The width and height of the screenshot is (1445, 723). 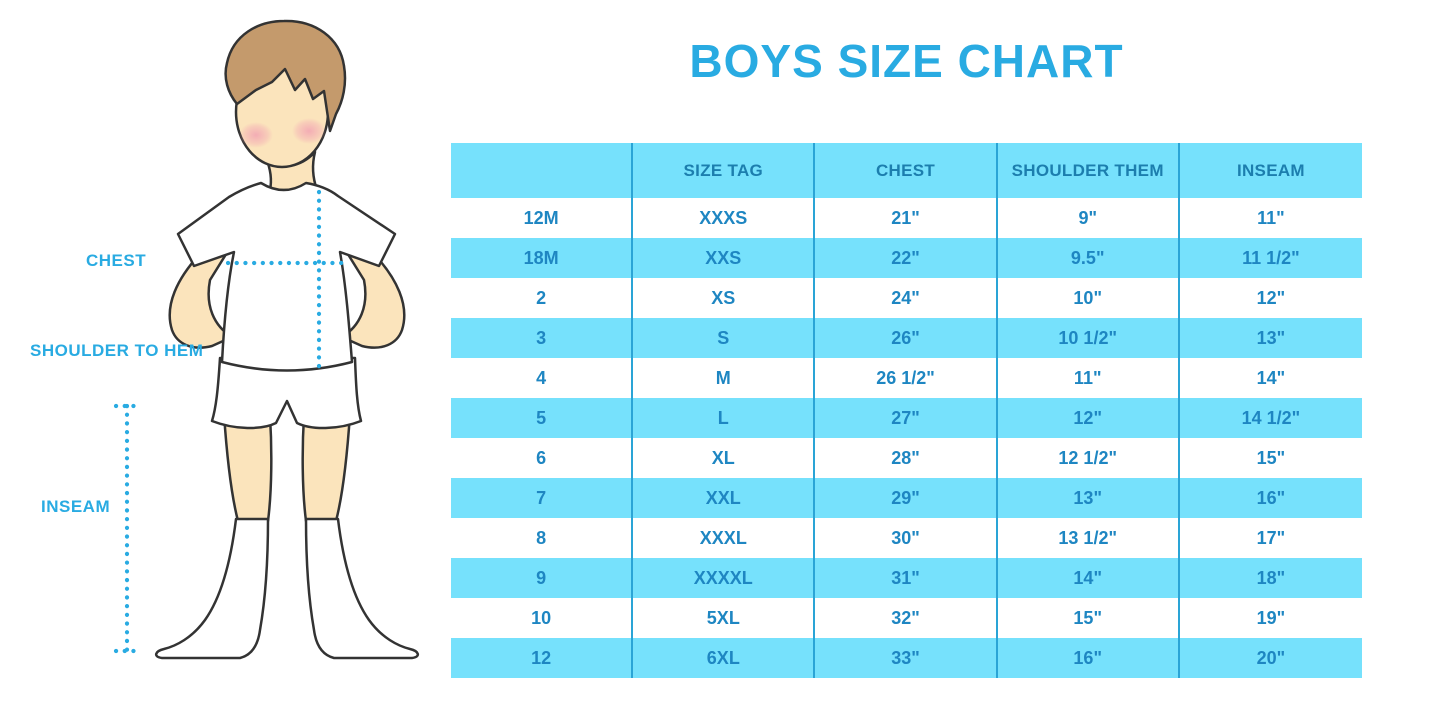 I want to click on table-row-cell-1: XXXL, so click(x=724, y=538).